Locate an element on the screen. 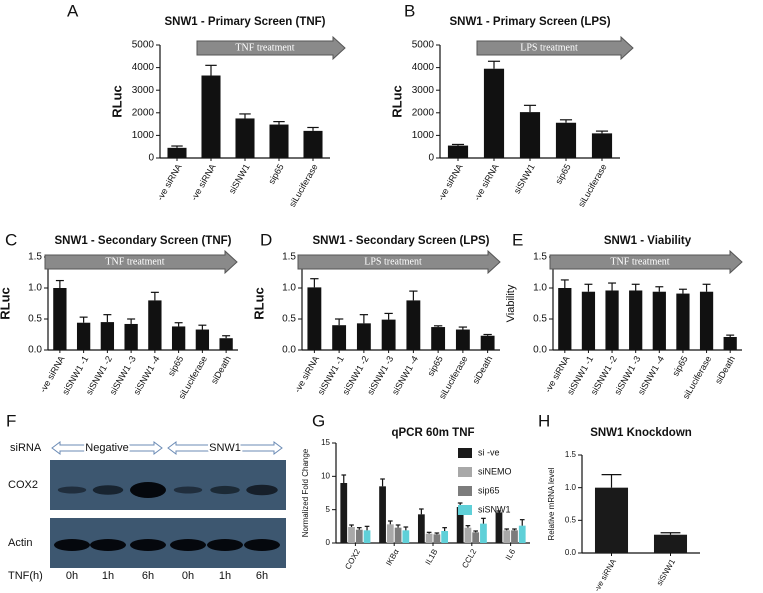 This screenshot has width=763, height=593. y-tick-label: 5 is located at coordinates (328, 509).